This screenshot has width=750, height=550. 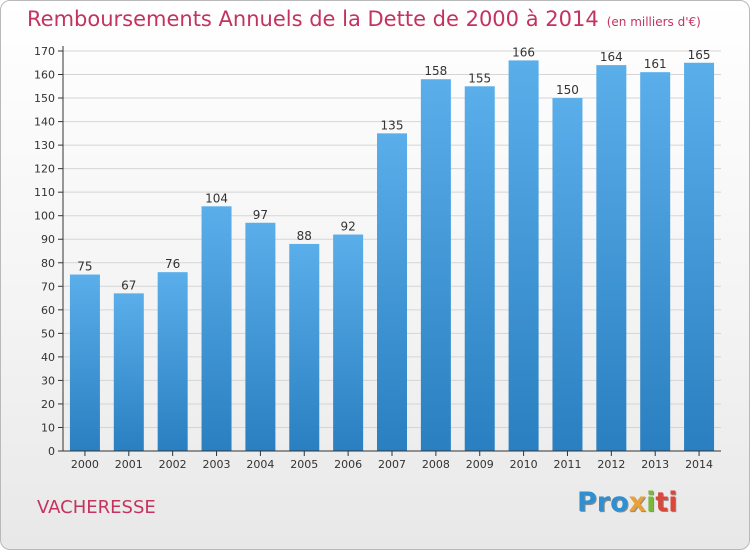 What do you see at coordinates (666, 502) in the screenshot?
I see `logo-part-4: ti` at bounding box center [666, 502].